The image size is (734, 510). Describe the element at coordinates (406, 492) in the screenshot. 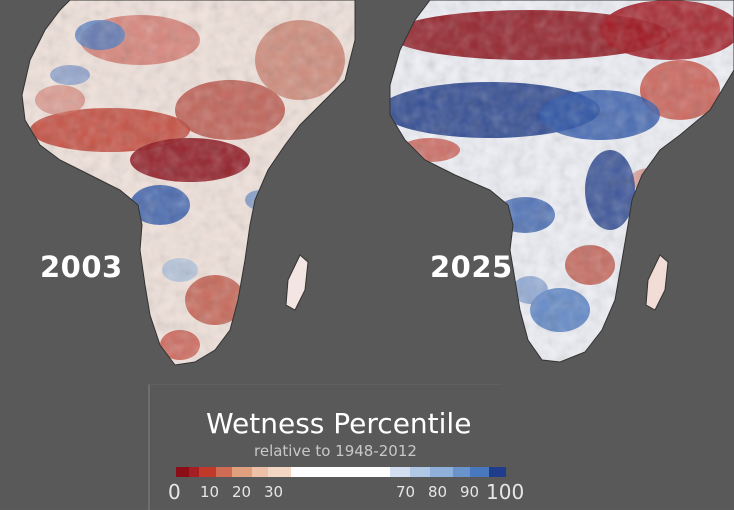

I see `tick-70: 70` at that location.